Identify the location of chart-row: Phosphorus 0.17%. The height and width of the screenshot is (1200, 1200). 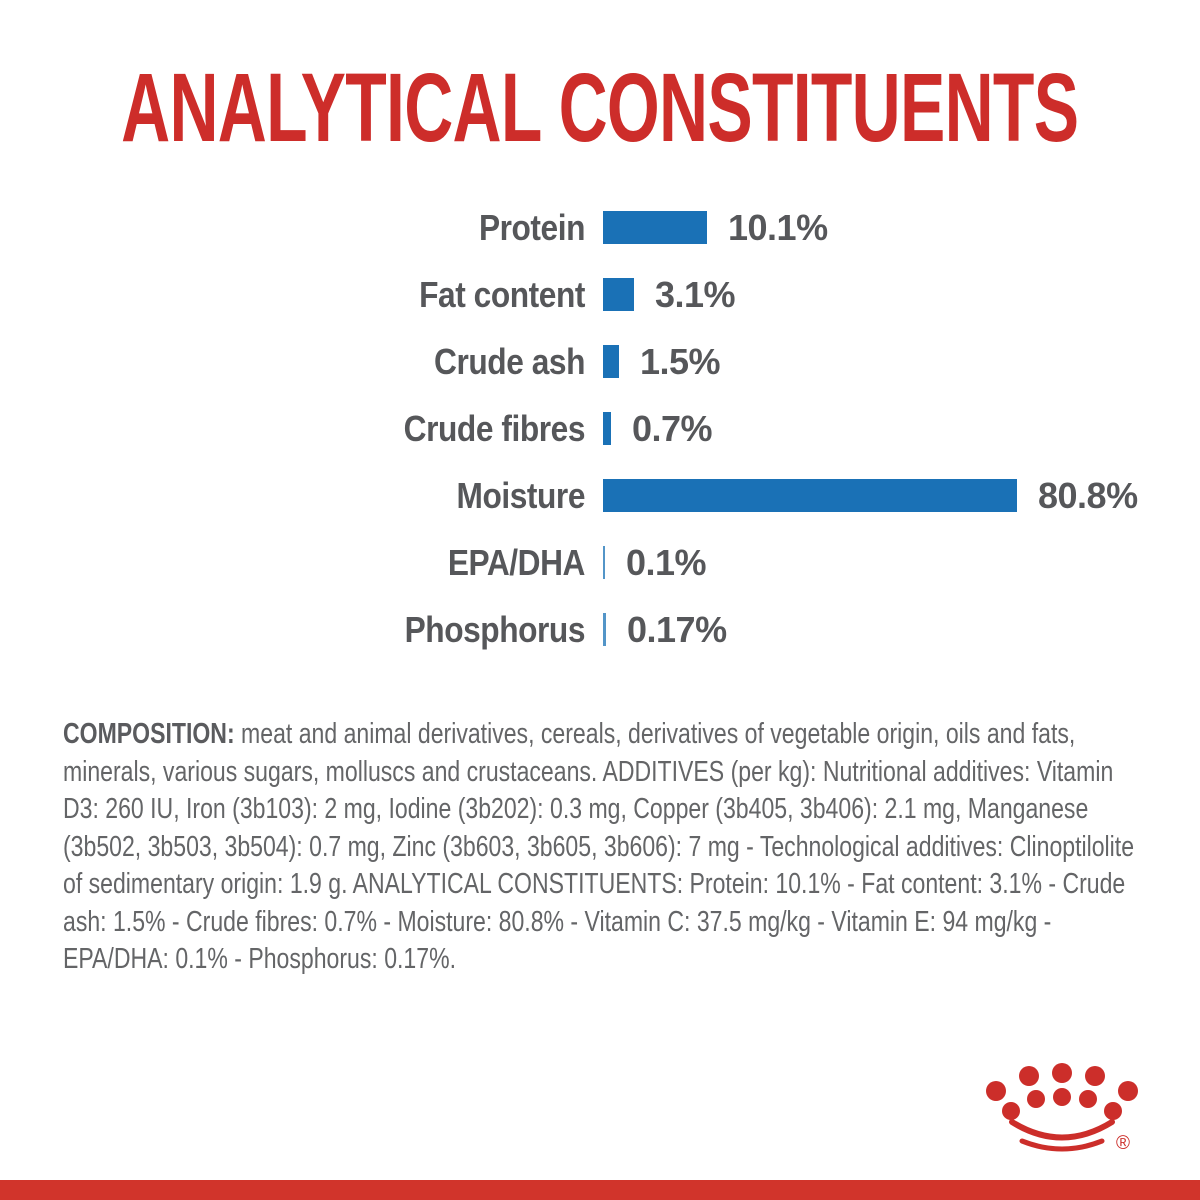
(600, 629).